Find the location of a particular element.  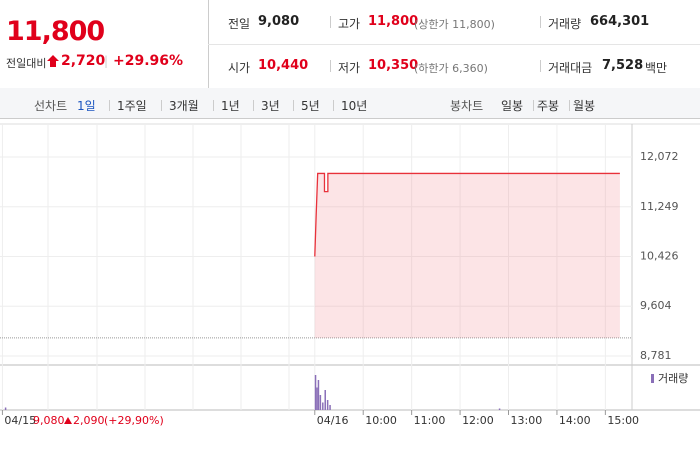

tab-period: 3년 is located at coordinates (270, 106).